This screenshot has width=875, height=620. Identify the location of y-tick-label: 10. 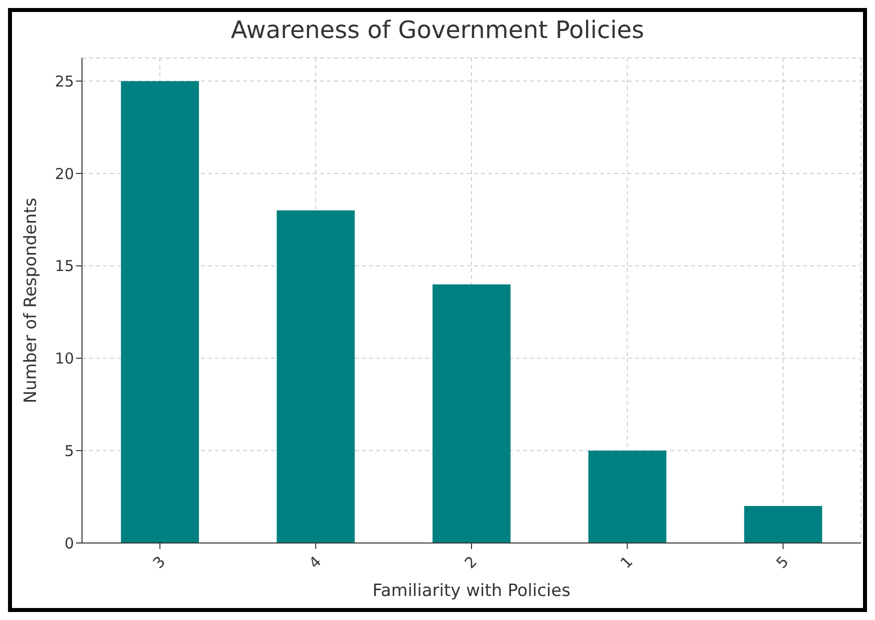
(64, 359).